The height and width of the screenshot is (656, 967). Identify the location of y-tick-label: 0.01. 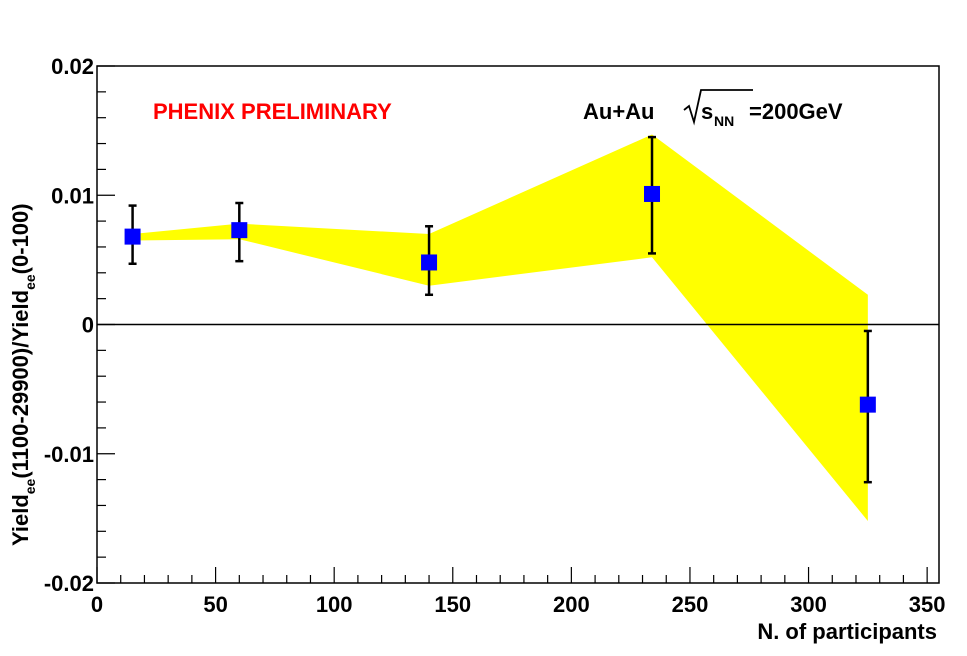
(72, 195).